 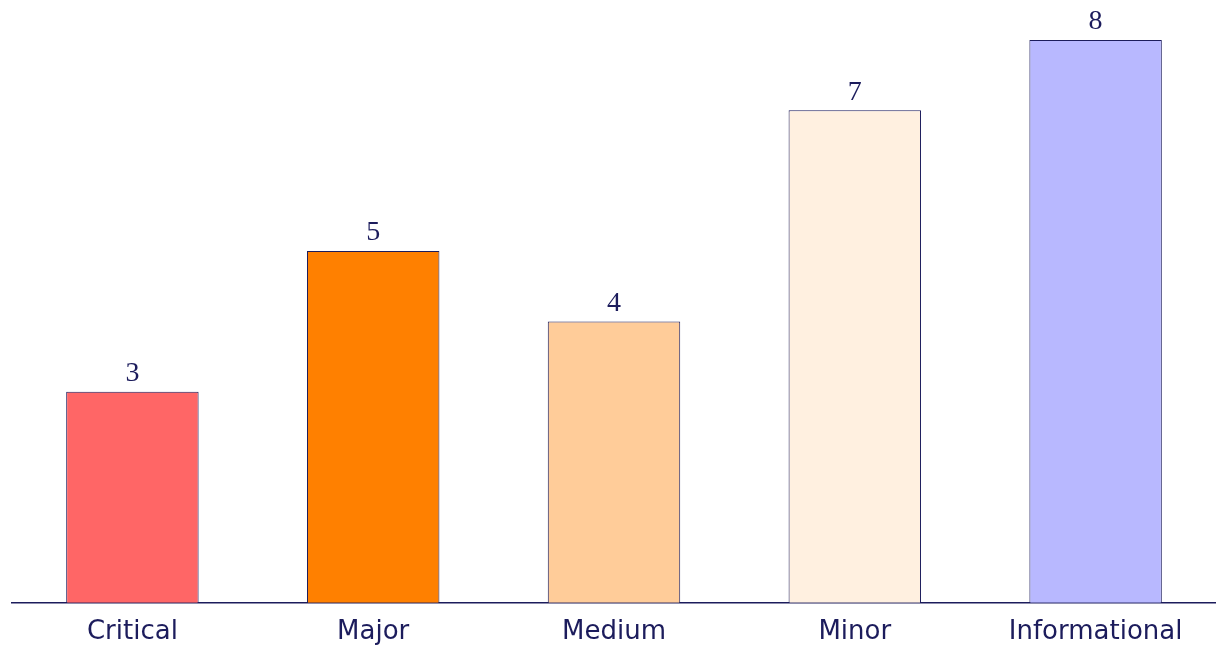 I want to click on data-label: 5, so click(x=373, y=231).